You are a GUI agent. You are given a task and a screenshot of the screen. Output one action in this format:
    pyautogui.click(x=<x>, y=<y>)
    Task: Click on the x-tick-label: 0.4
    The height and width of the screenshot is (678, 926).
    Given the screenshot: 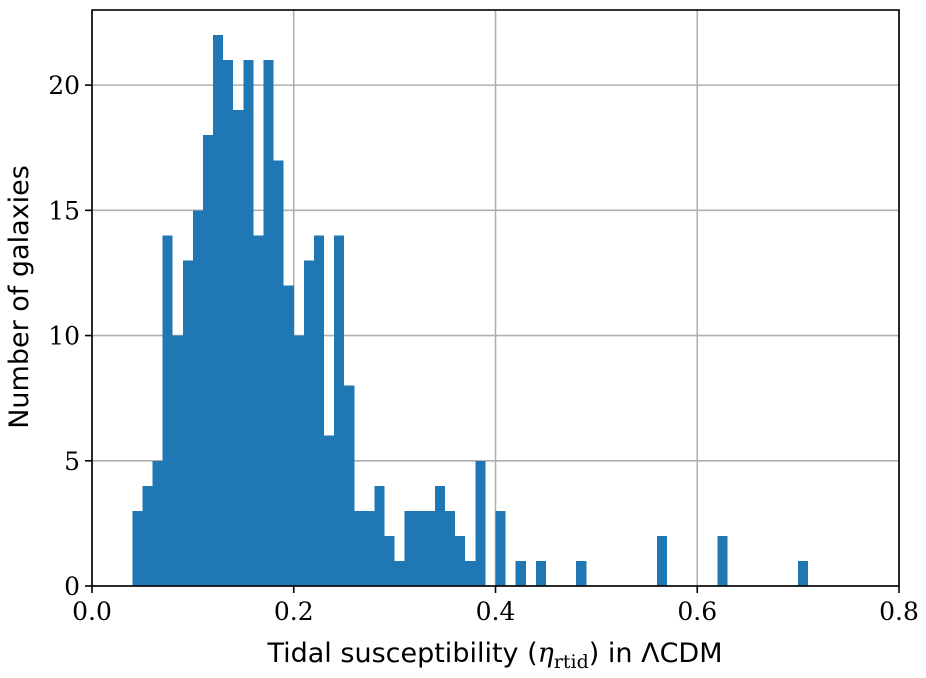 What is the action you would take?
    pyautogui.click(x=496, y=611)
    